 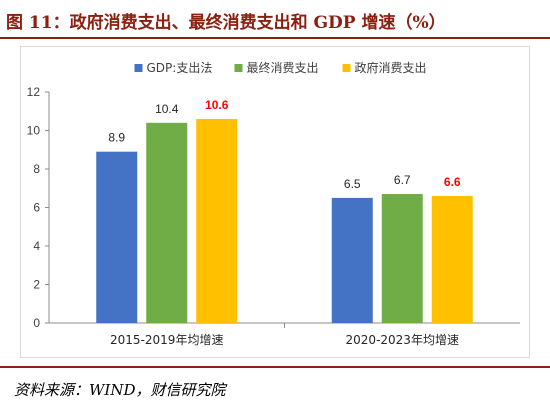 I want to click on data-label: 6.7, so click(x=402, y=180).